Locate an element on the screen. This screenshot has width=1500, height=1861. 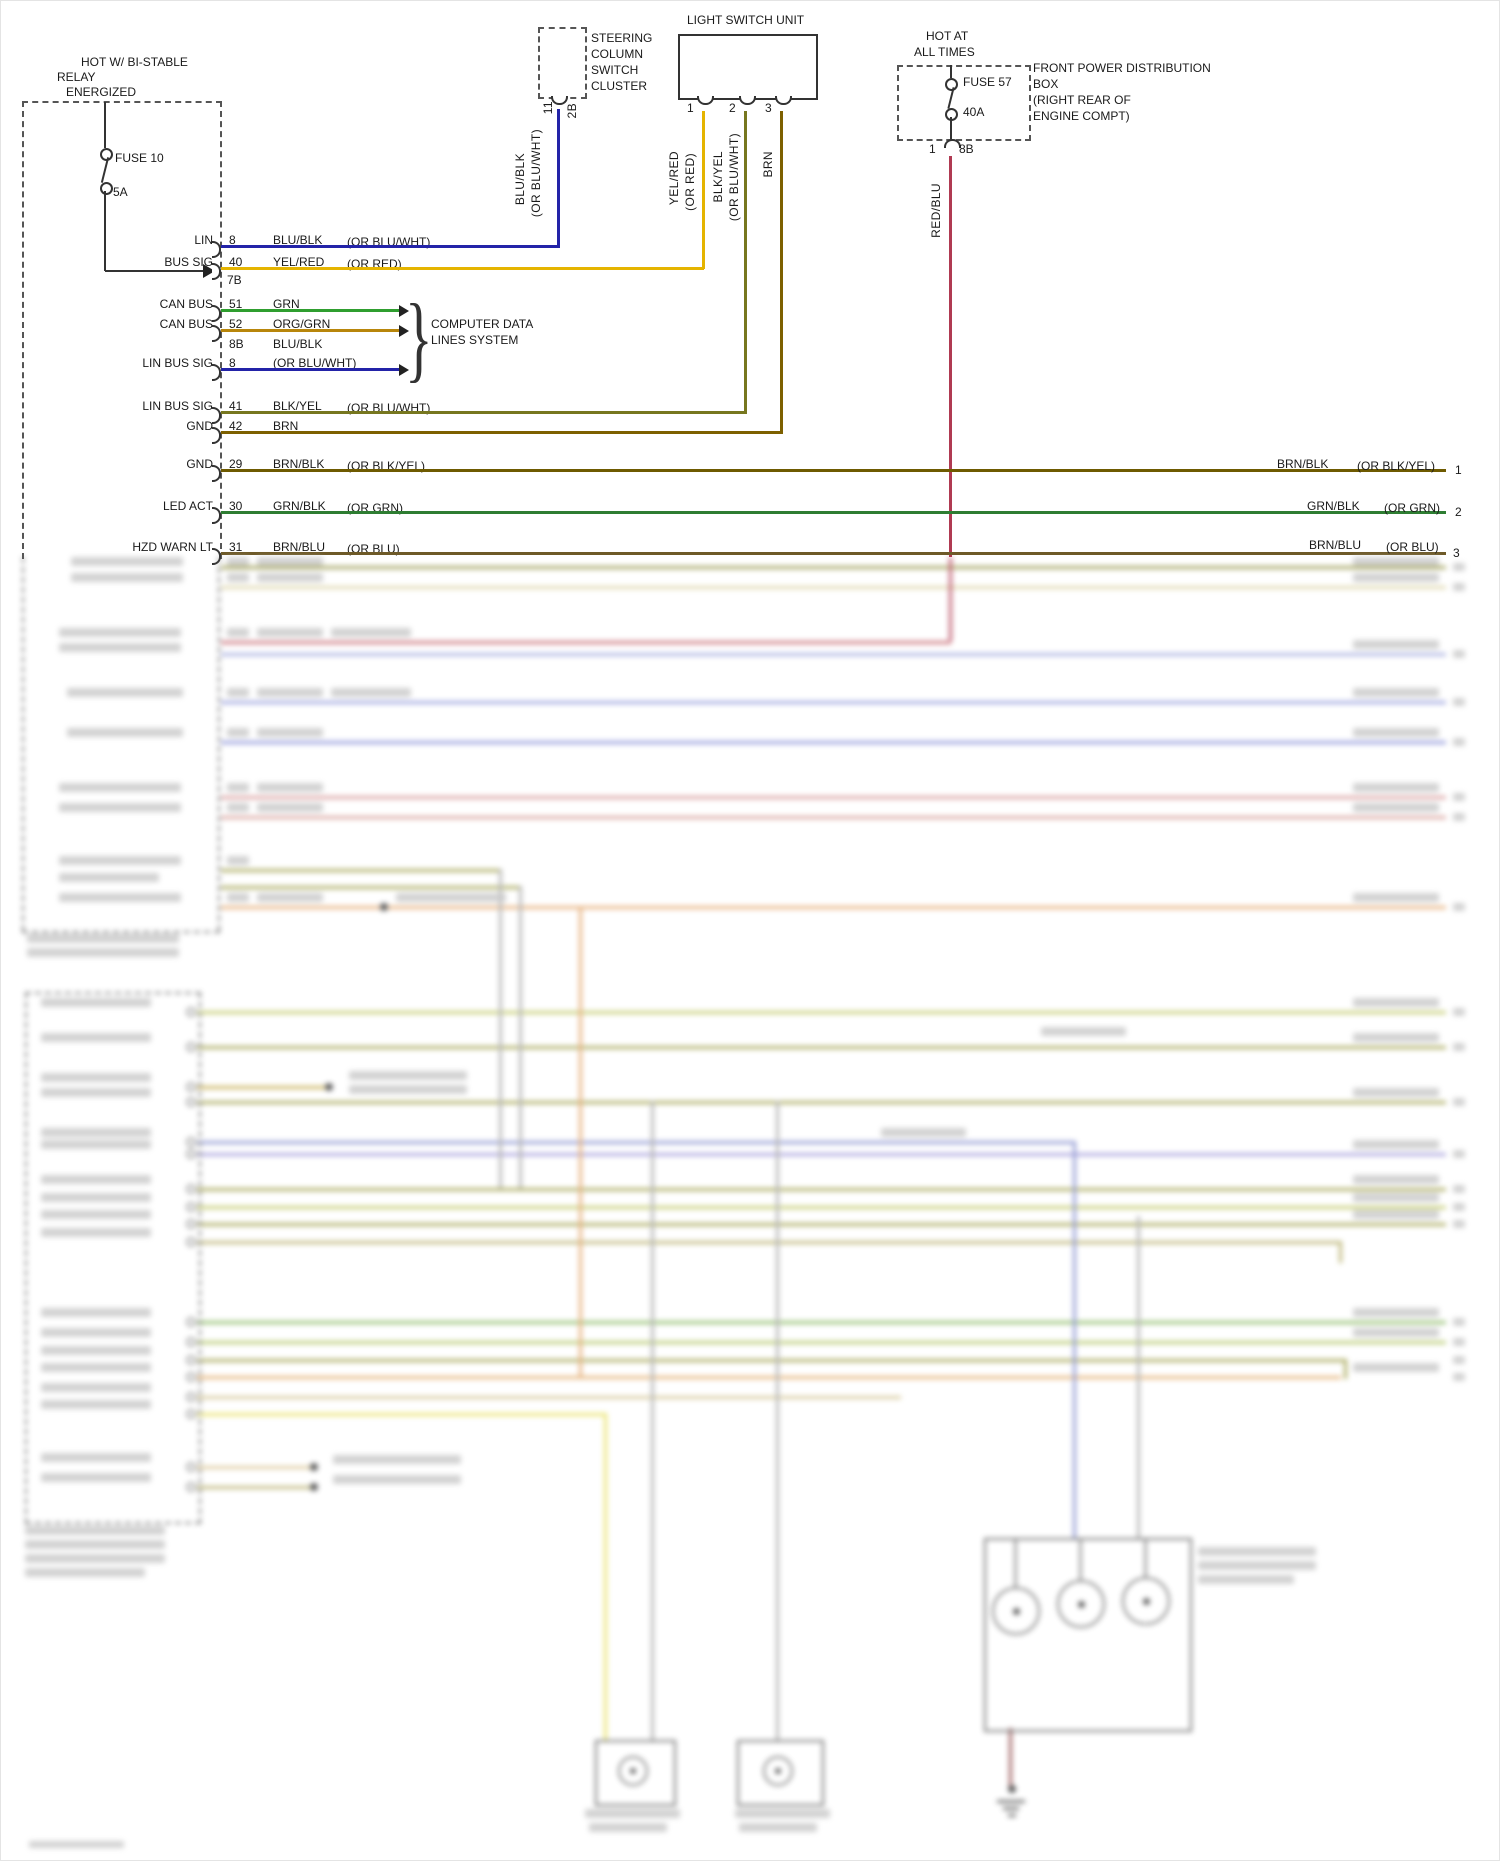
power-box-desc-line2: BOX is located at coordinates (1046, 84).